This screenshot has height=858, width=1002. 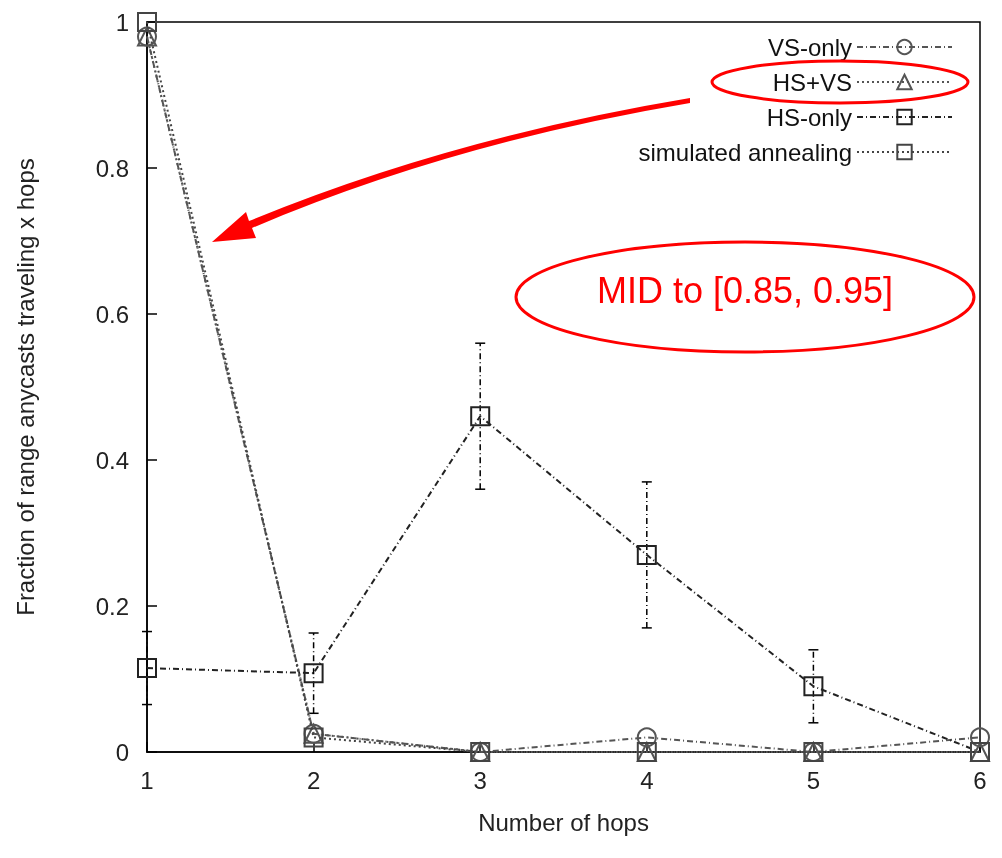 What do you see at coordinates (813, 780) in the screenshot?
I see `x-tick-label: 5` at bounding box center [813, 780].